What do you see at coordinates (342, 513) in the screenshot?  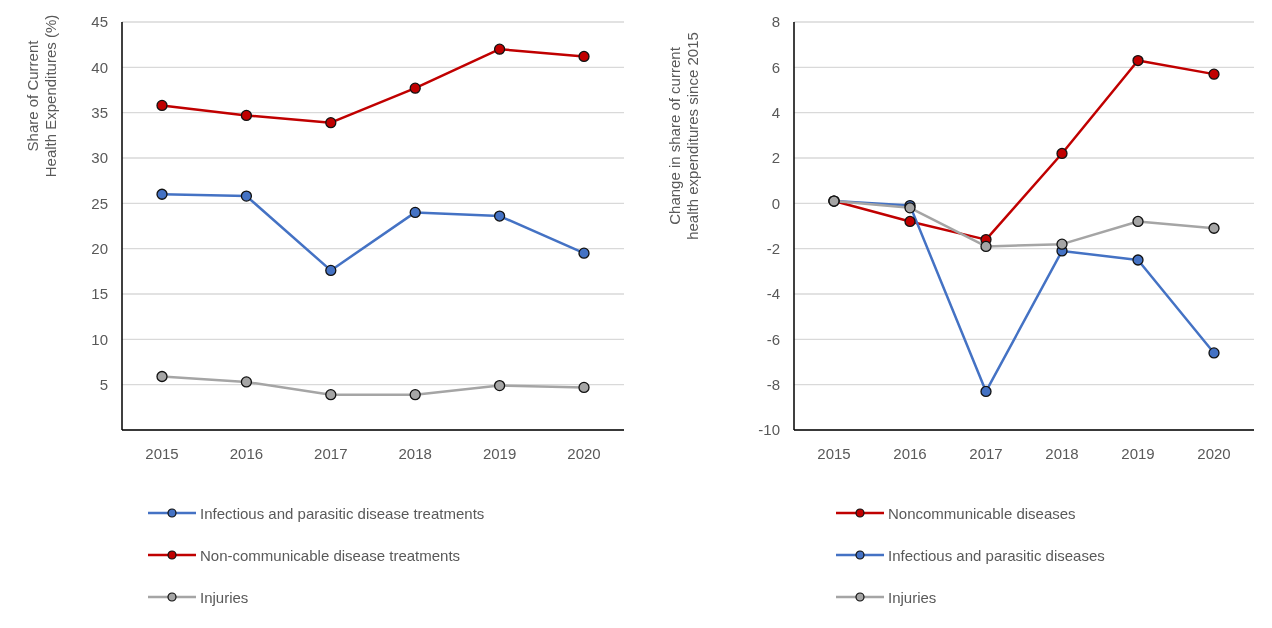 I see `legend-label: Infectious and parasitic disease treatments` at bounding box center [342, 513].